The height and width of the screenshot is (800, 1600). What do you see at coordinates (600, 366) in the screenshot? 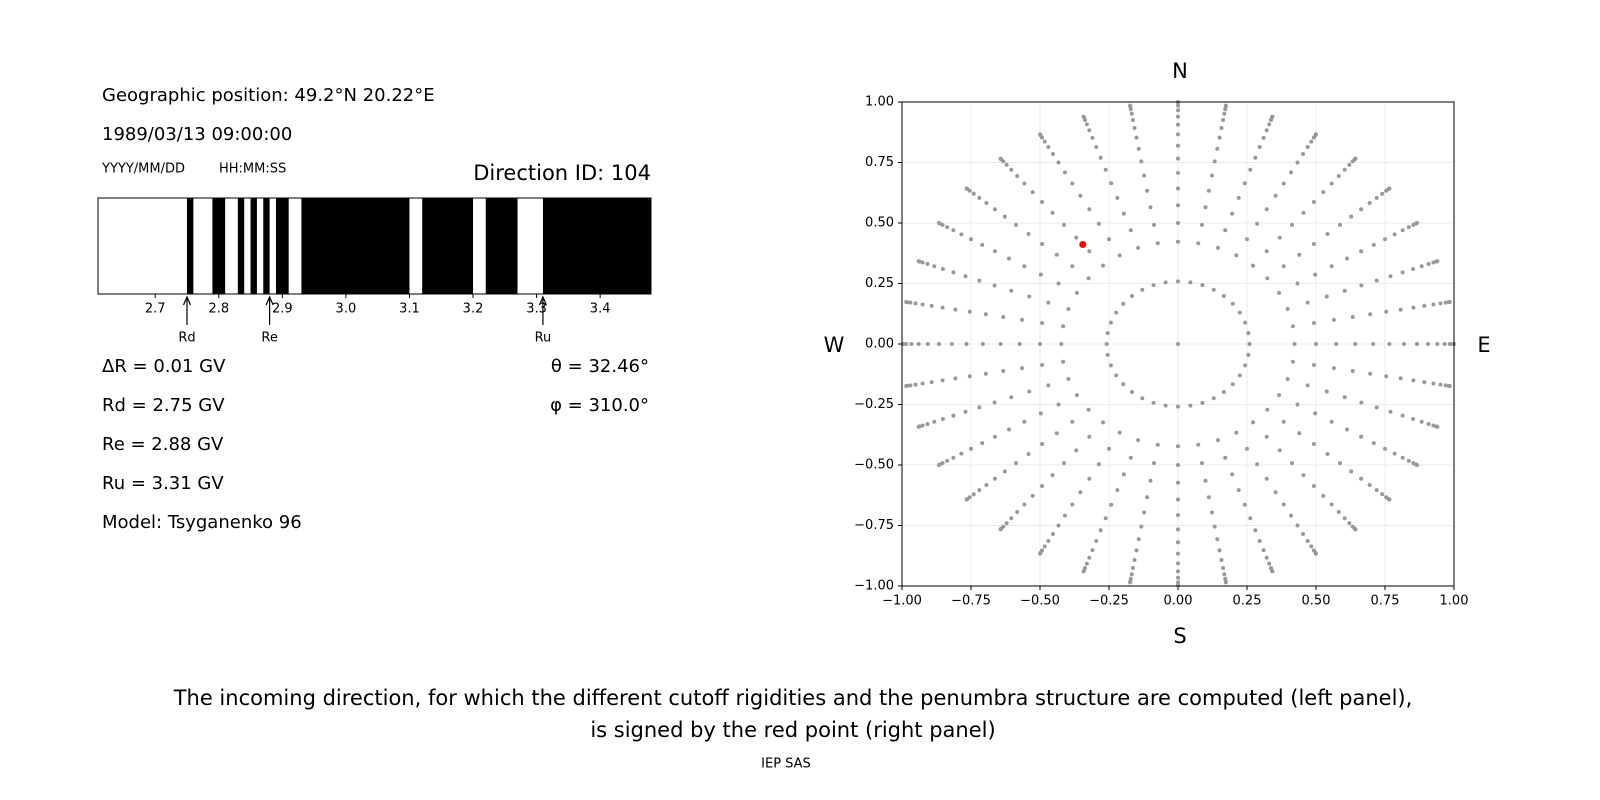
I see `theta: θ = 32.46°` at bounding box center [600, 366].